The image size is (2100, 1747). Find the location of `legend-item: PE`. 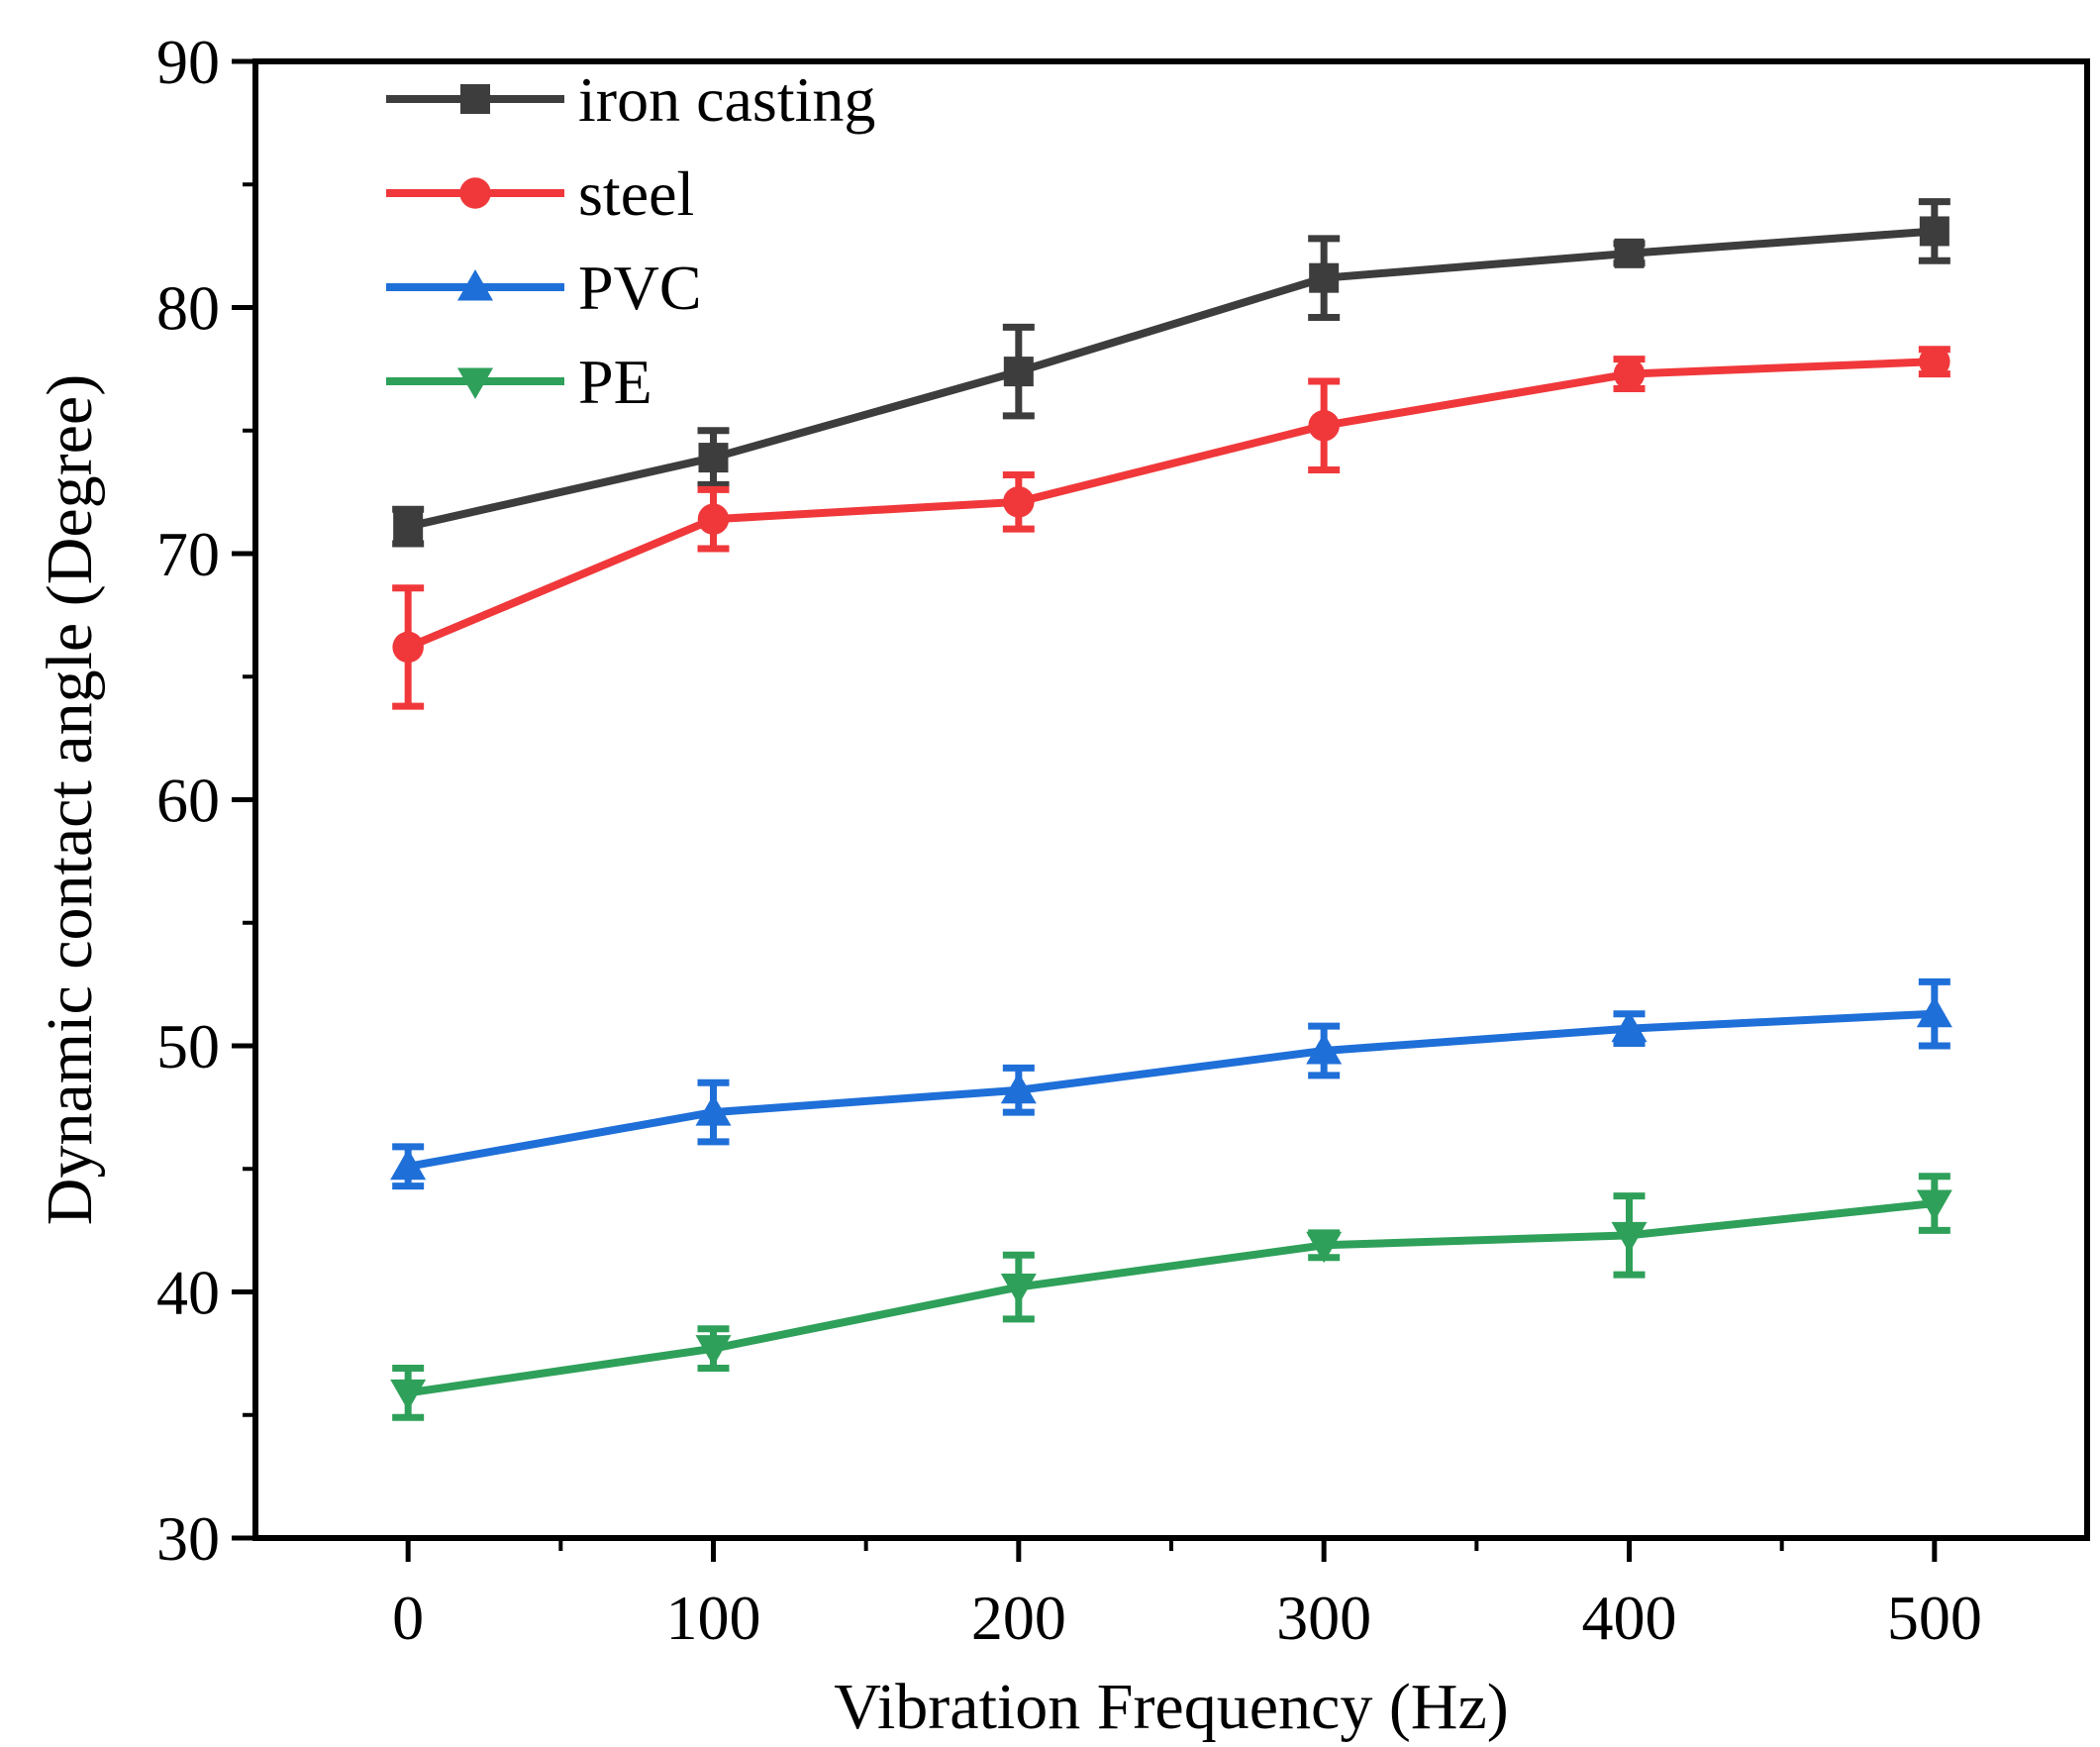

legend-item: PE is located at coordinates (519, 382).